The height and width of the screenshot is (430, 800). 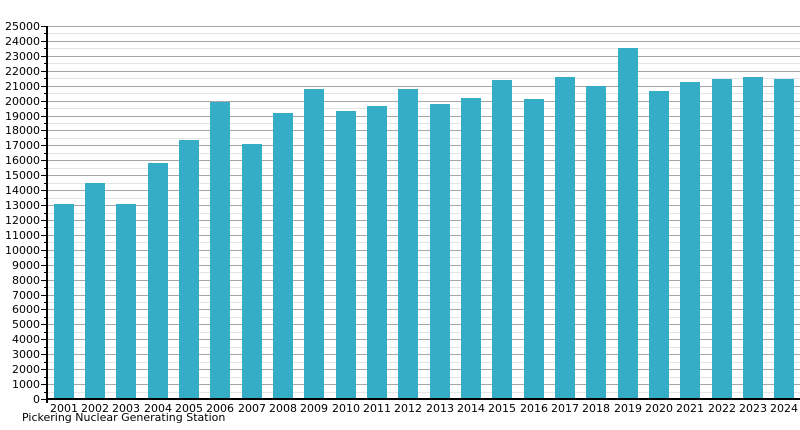 What do you see at coordinates (22, 116) in the screenshot?
I see `y-axis-label: 19000` at bounding box center [22, 116].